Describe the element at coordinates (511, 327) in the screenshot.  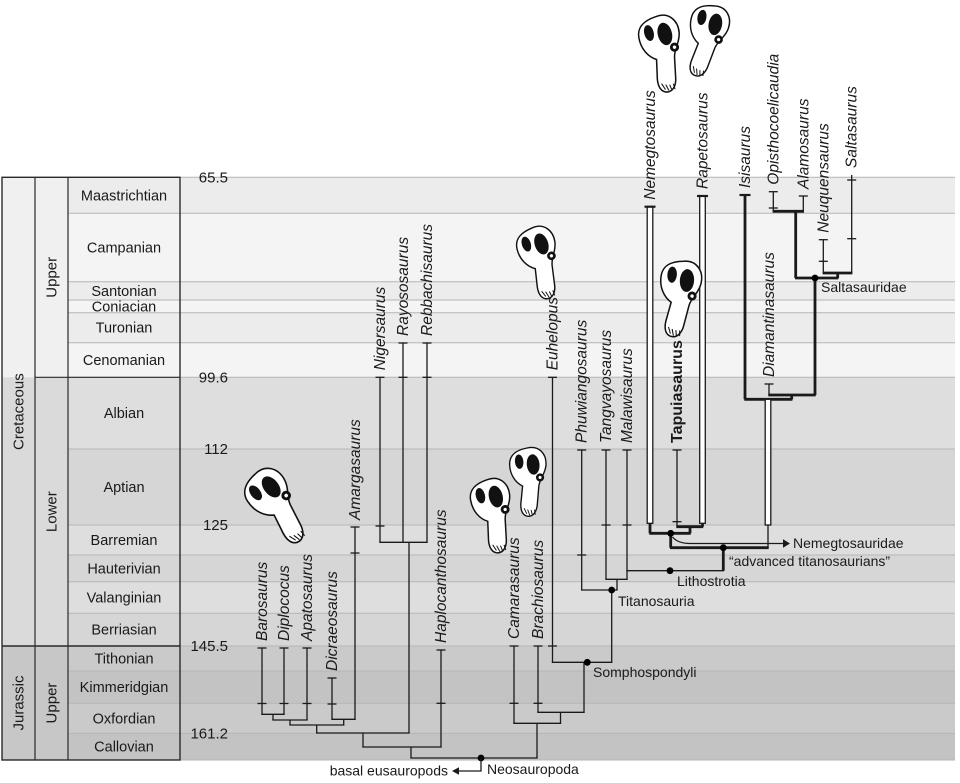
I see `stage-band-turonian` at that location.